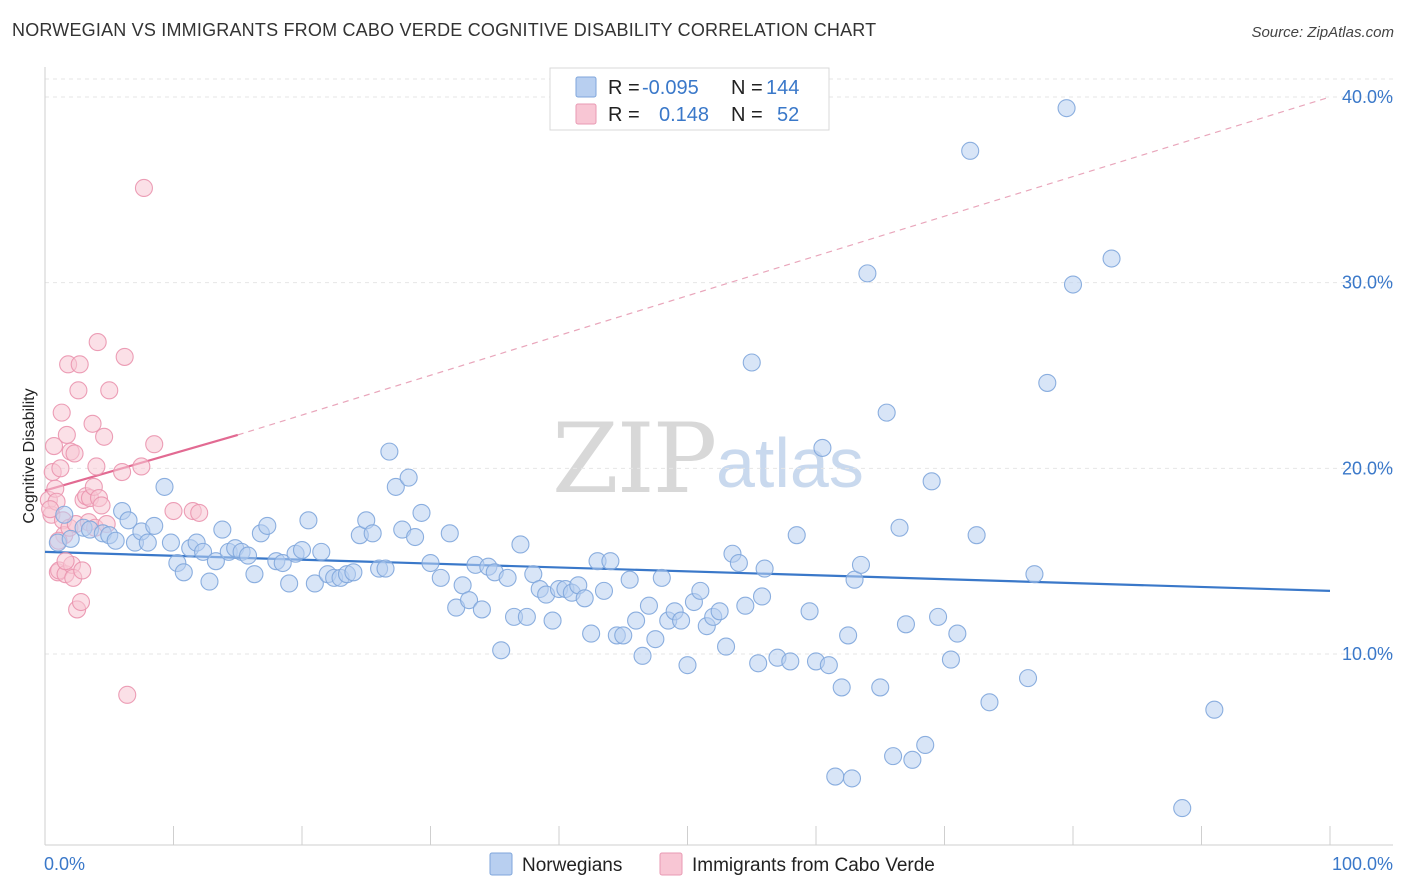 The height and width of the screenshot is (892, 1406). Describe the element at coordinates (29, 455) in the screenshot. I see `y-axis-label: Cognitive Disability` at that location.